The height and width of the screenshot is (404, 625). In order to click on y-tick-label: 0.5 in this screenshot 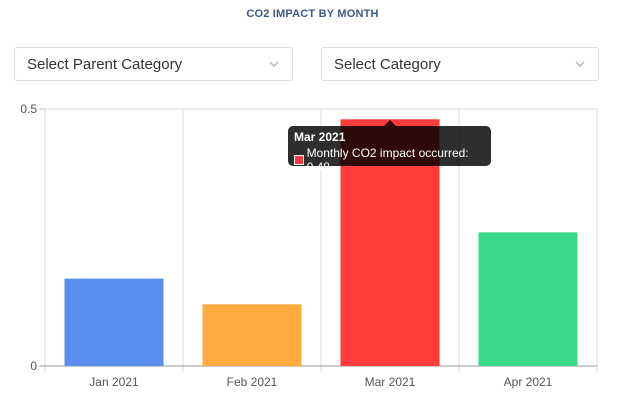, I will do `click(28, 109)`.